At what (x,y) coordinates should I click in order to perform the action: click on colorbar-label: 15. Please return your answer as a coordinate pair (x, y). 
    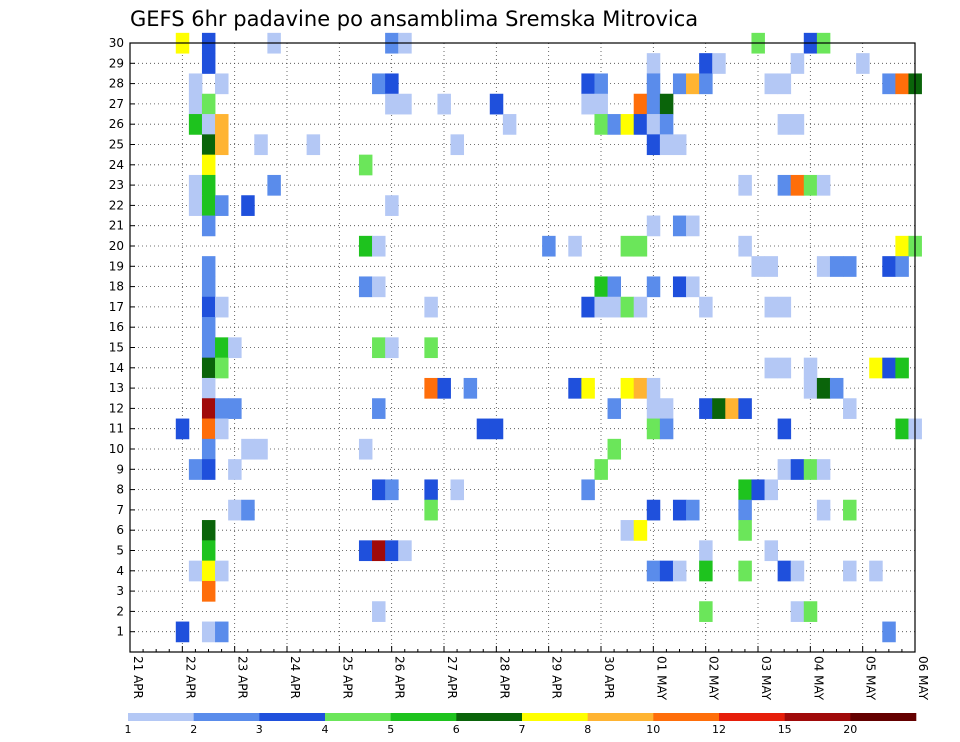
    Looking at the image, I should click on (785, 729).